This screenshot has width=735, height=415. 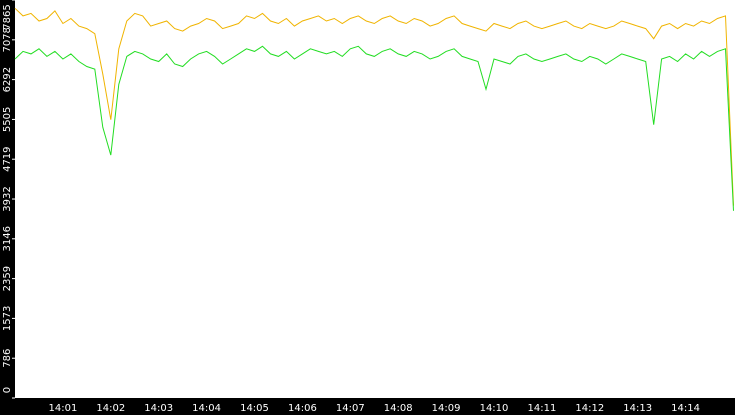 What do you see at coordinates (350, 408) in the screenshot?
I see `x-tick-label: 14:07` at bounding box center [350, 408].